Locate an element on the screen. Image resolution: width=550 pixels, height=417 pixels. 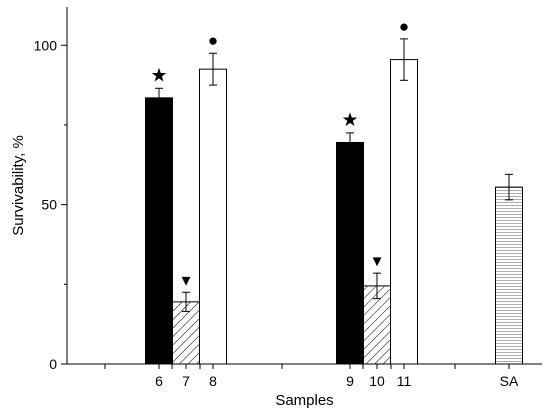
x-tick-label-6: 6 is located at coordinates (159, 381).